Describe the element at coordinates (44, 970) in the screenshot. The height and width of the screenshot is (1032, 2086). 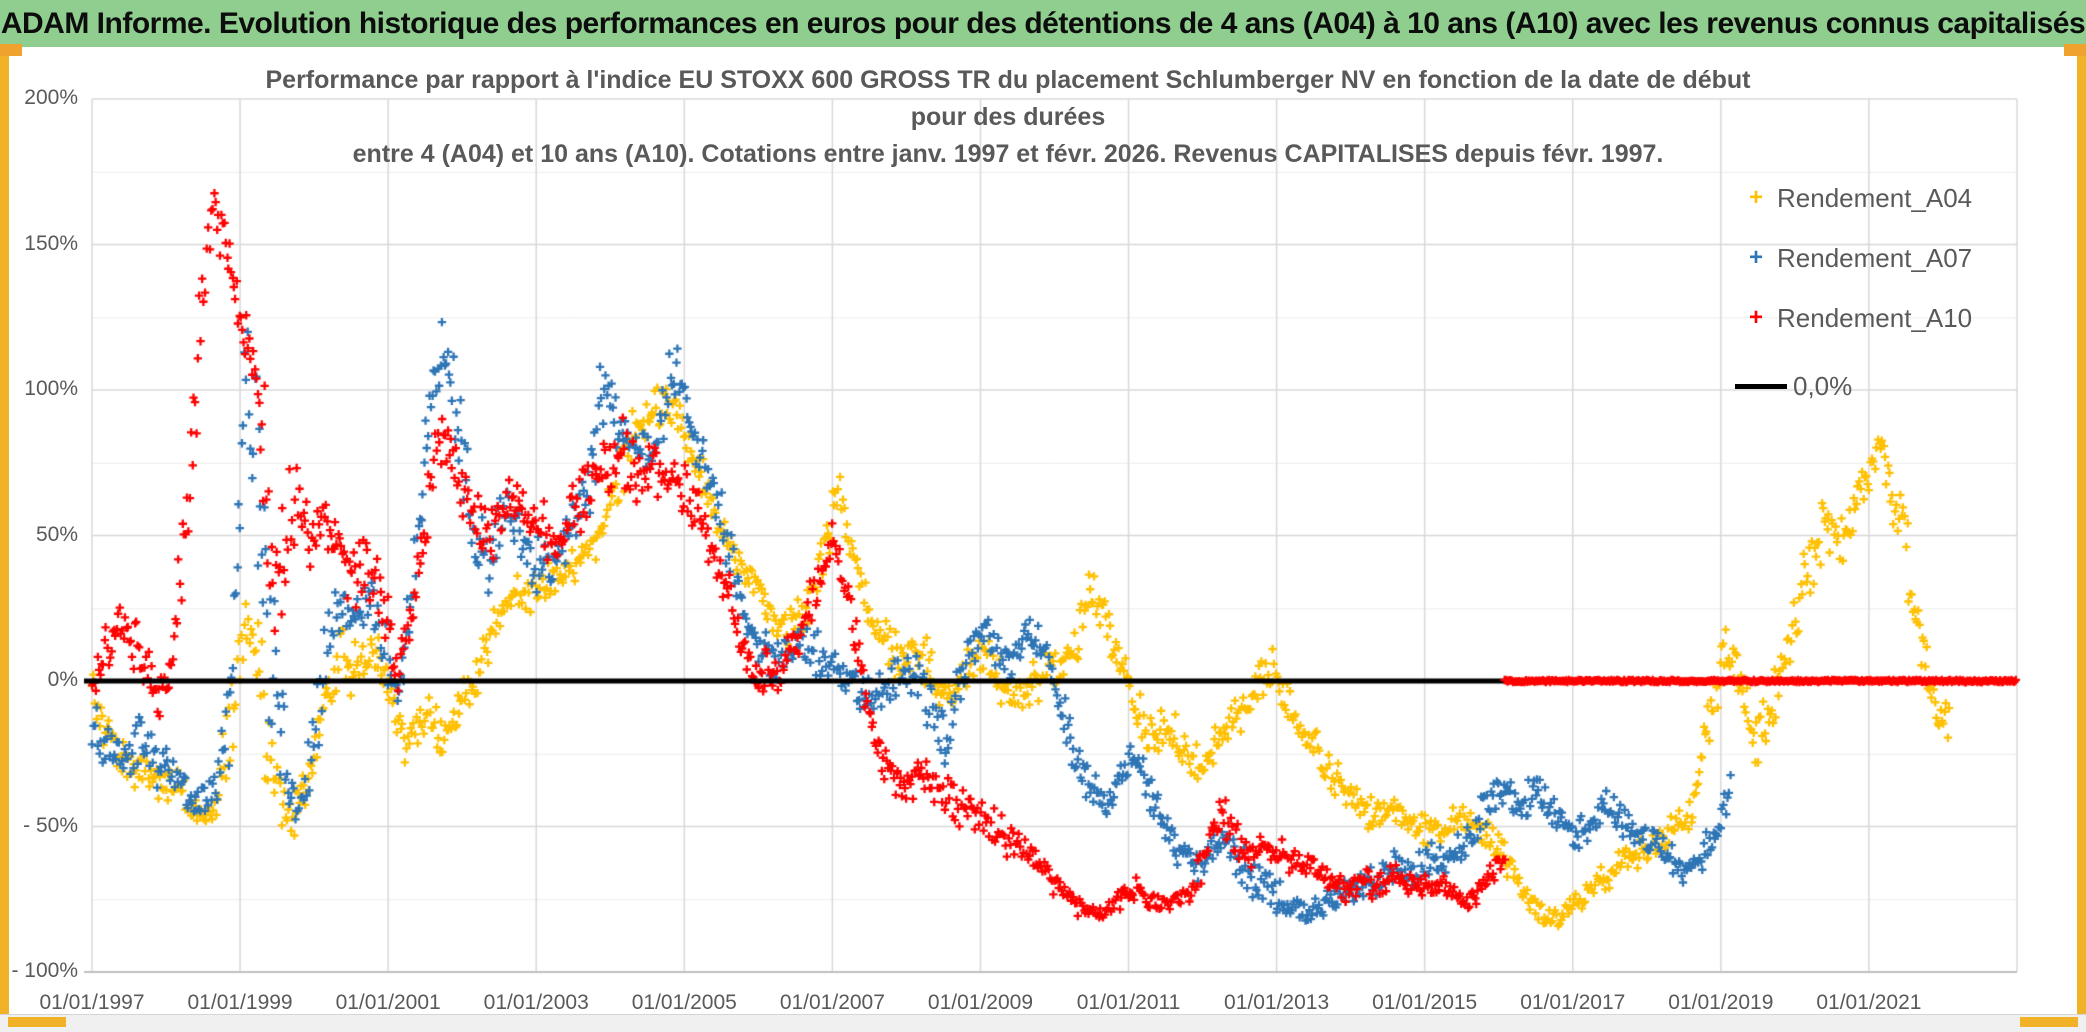
I see `y-tick-label: - 100%` at that location.